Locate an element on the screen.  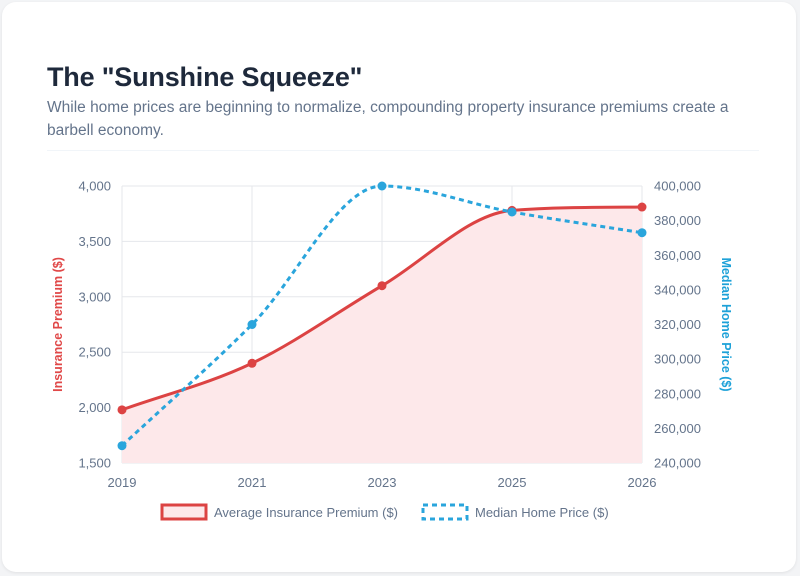
legend-swatch-home-price is located at coordinates (445, 512).